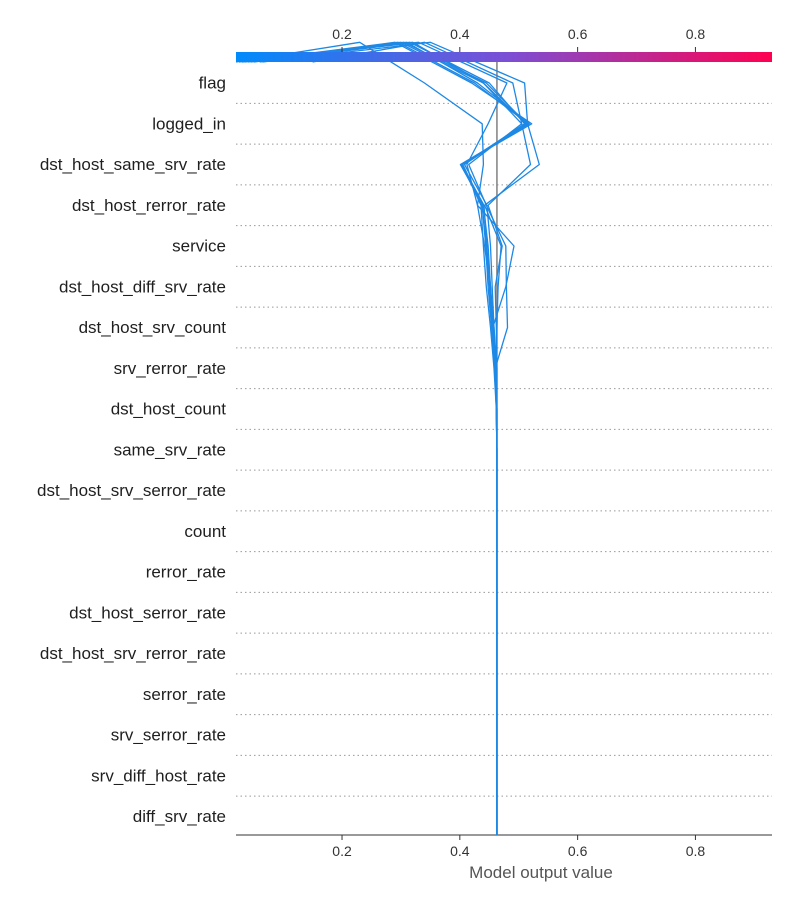  I want to click on colorbar-gradient, so click(504, 57).